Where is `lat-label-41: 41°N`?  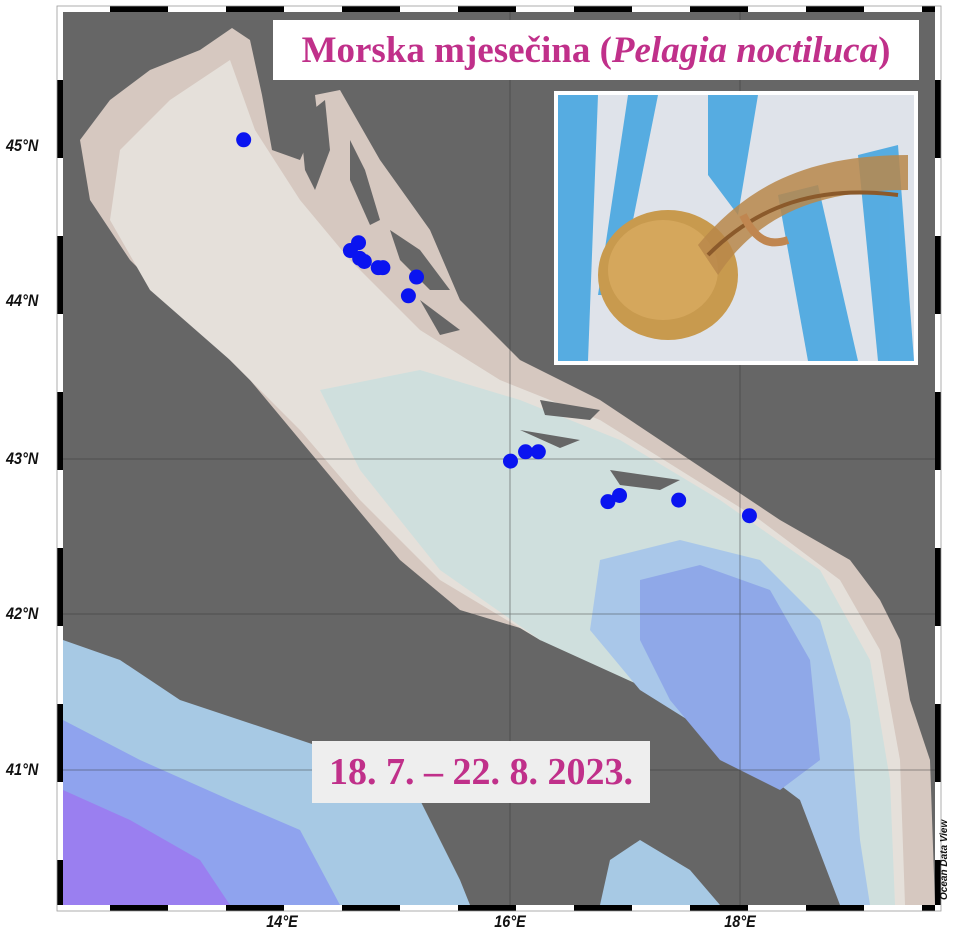
lat-label-41: 41°N is located at coordinates (22, 769).